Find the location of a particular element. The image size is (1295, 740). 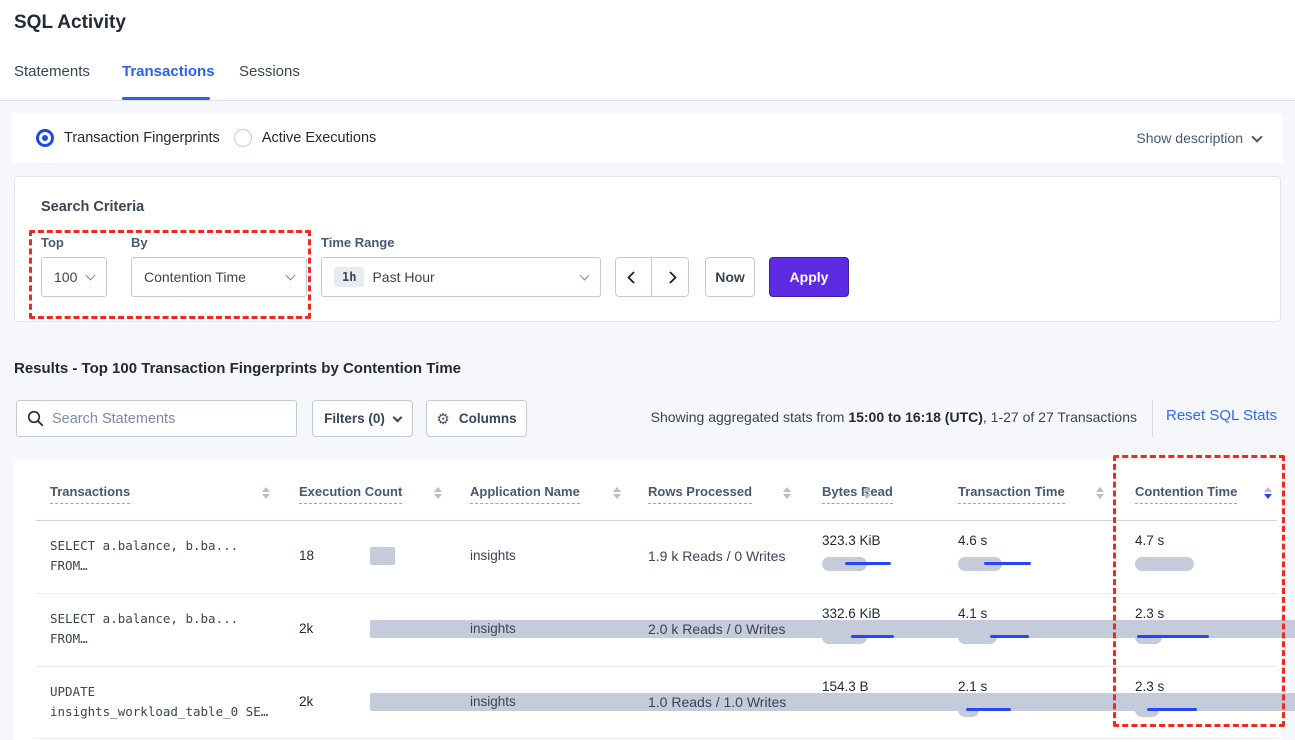

bytes-read-value: 323.3 KiB is located at coordinates (851, 540).